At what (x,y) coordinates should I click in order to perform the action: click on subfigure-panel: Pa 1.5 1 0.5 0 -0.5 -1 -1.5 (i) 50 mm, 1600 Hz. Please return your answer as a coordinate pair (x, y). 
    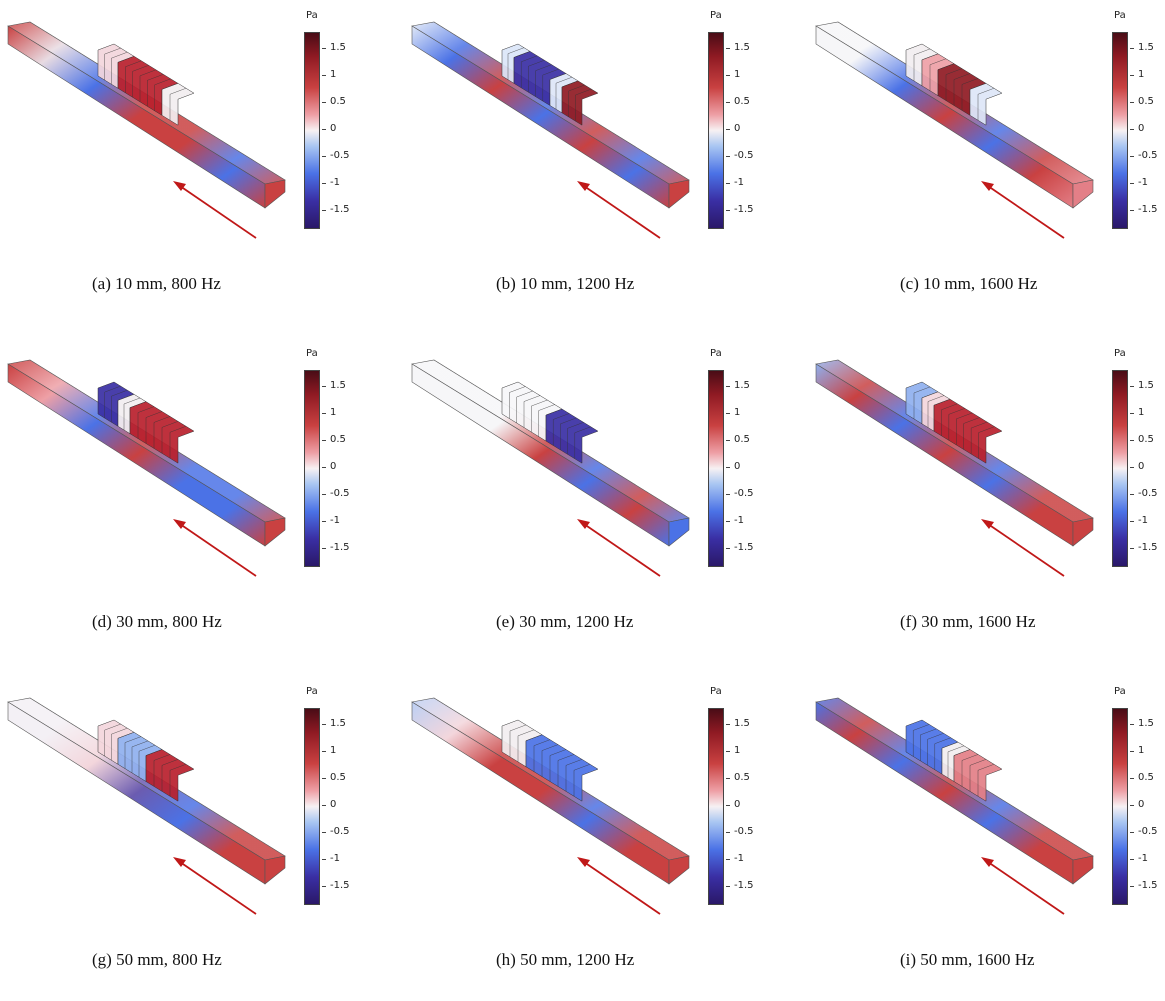
    Looking at the image, I should click on (986, 838).